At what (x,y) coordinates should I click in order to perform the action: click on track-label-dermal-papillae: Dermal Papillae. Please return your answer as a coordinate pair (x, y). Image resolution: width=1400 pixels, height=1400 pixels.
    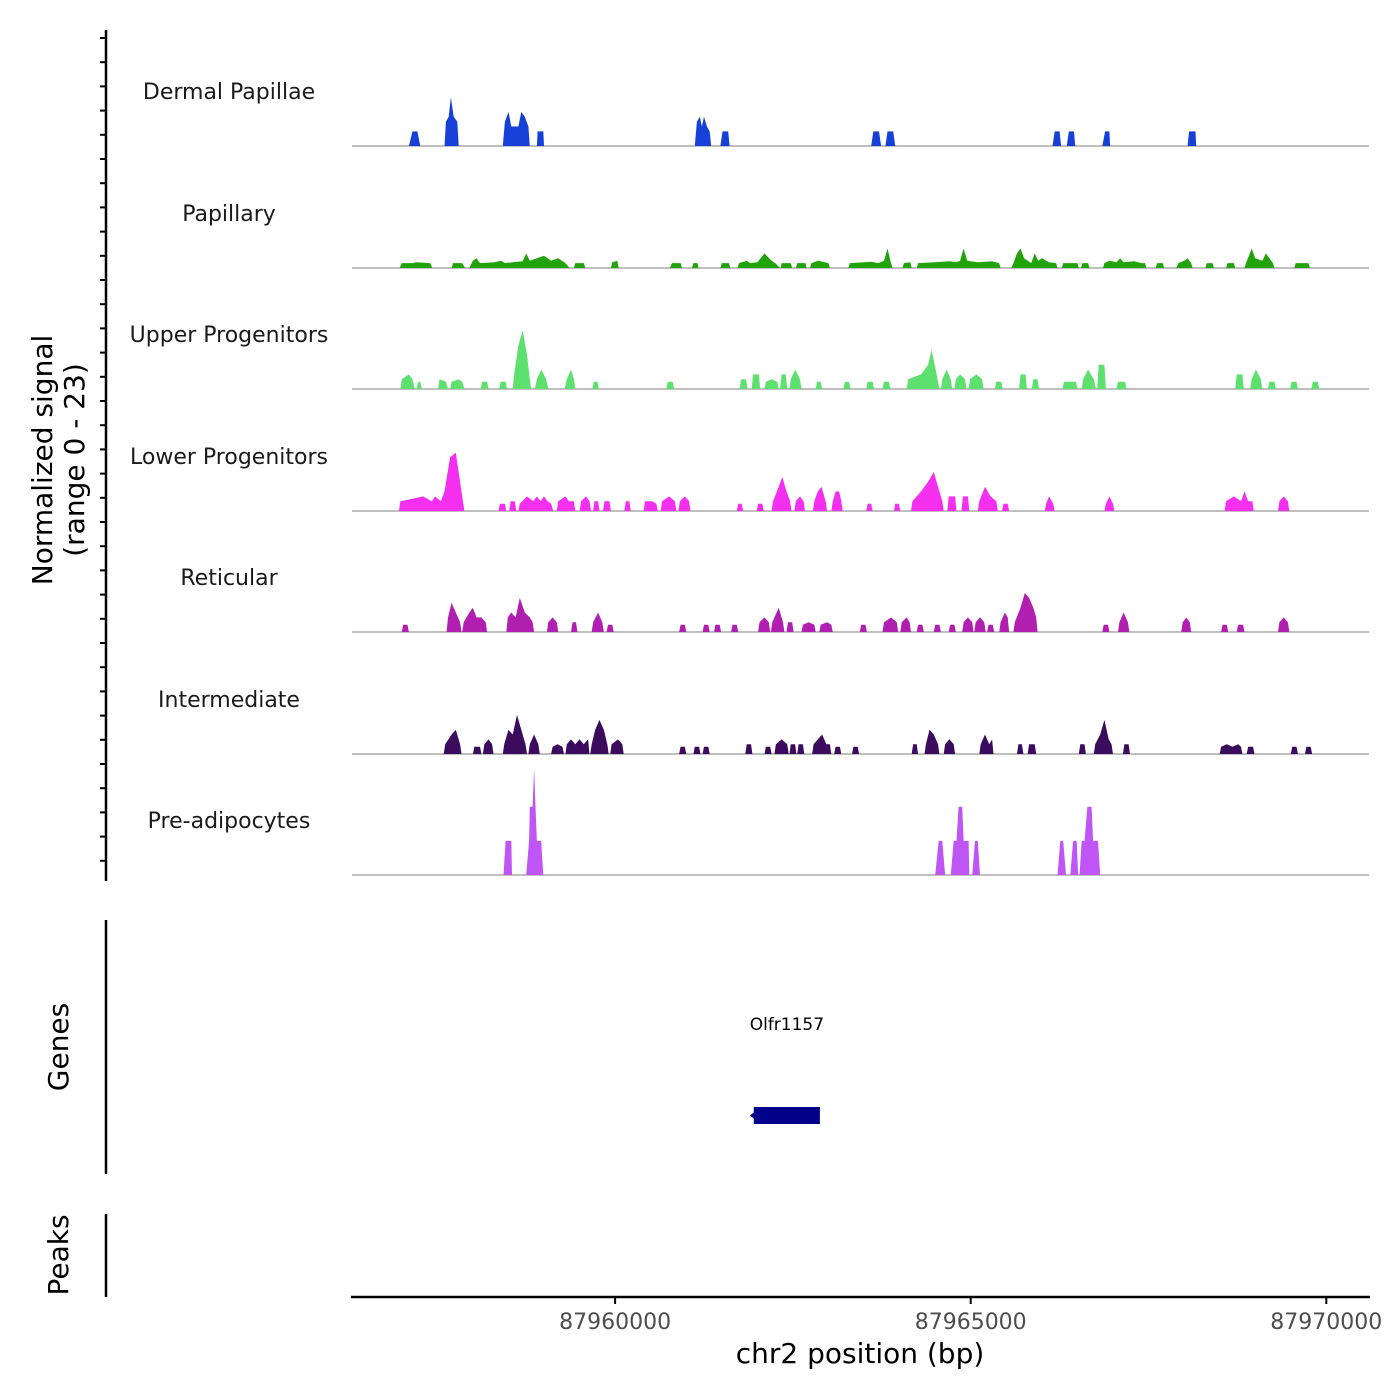
    Looking at the image, I should click on (229, 92).